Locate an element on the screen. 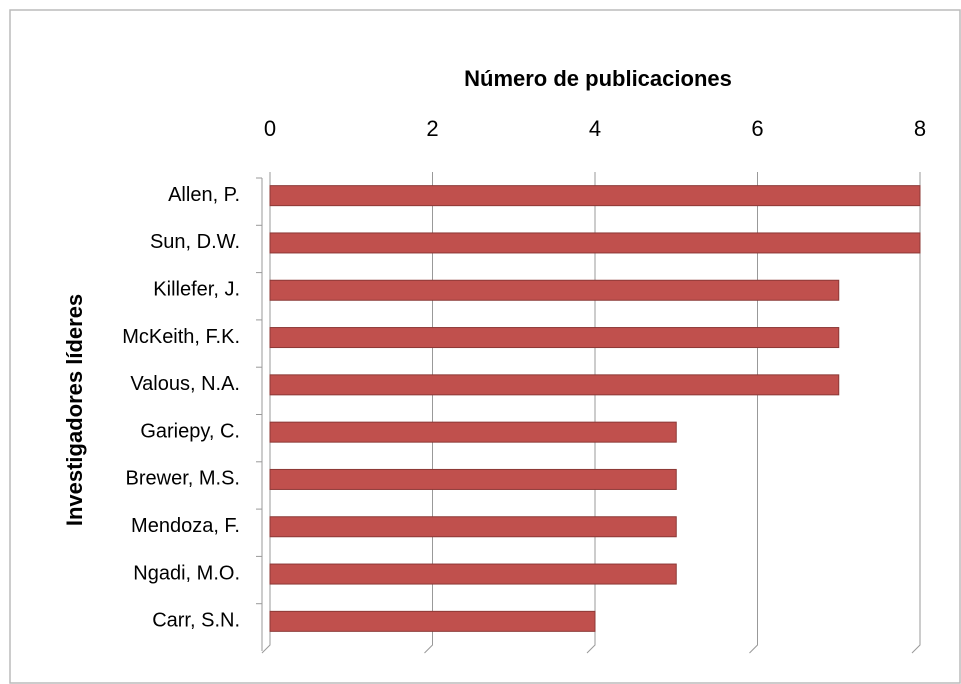 Image resolution: width=961 pixels, height=684 pixels. x-tick-label: 8 is located at coordinates (920, 128).